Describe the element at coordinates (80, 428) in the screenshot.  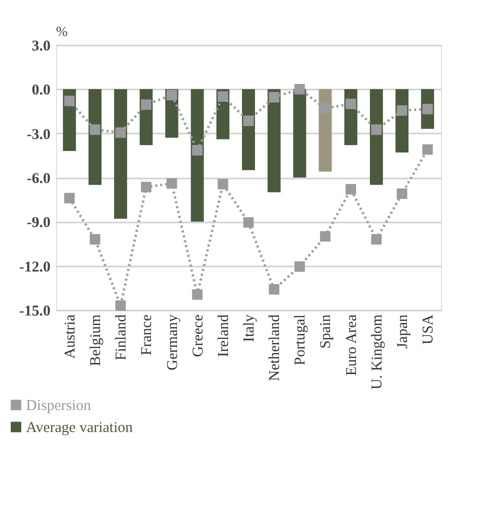
I see `legend-label: Average variation` at that location.